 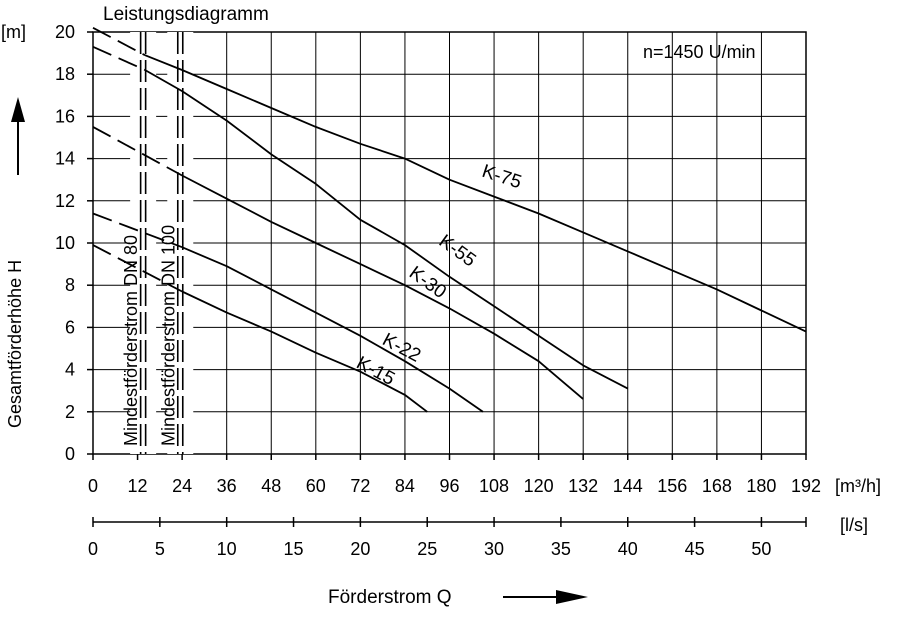 What do you see at coordinates (138, 486) in the screenshot?
I see `x-tick-label: 12` at bounding box center [138, 486].